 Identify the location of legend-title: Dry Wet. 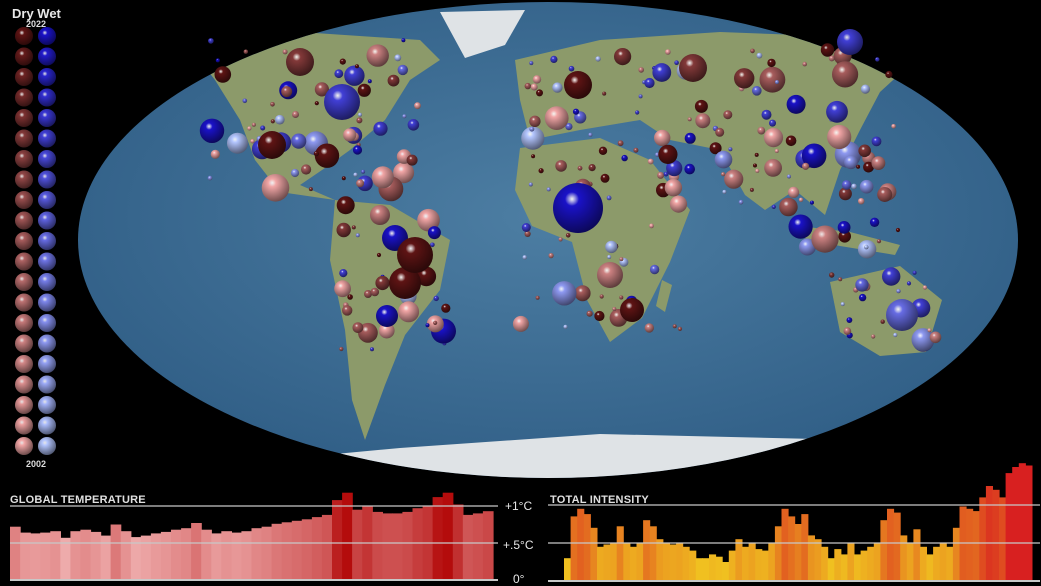
(36, 13).